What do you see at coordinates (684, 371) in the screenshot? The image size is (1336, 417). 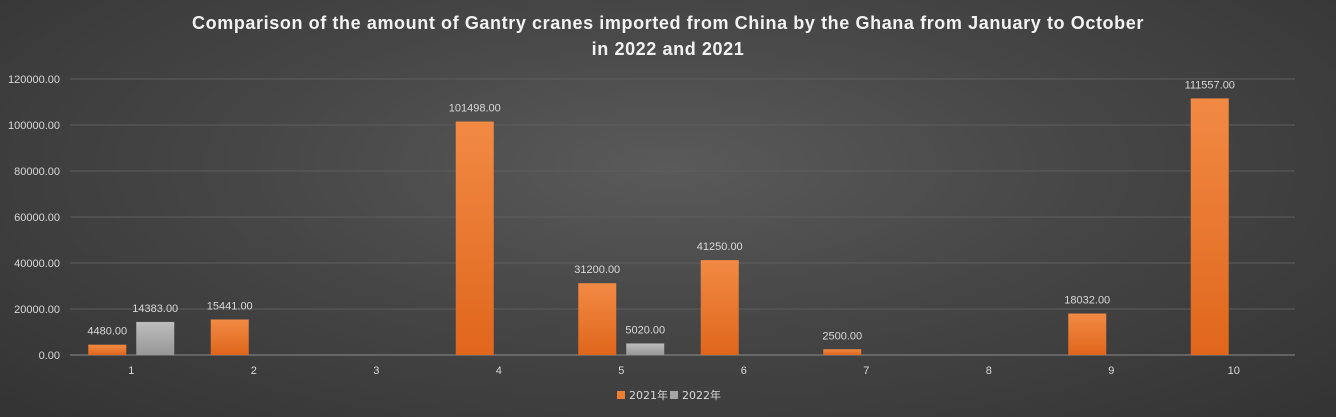 I see `x-axis: 1 2 3 4 5 6 7 8 9 10` at bounding box center [684, 371].